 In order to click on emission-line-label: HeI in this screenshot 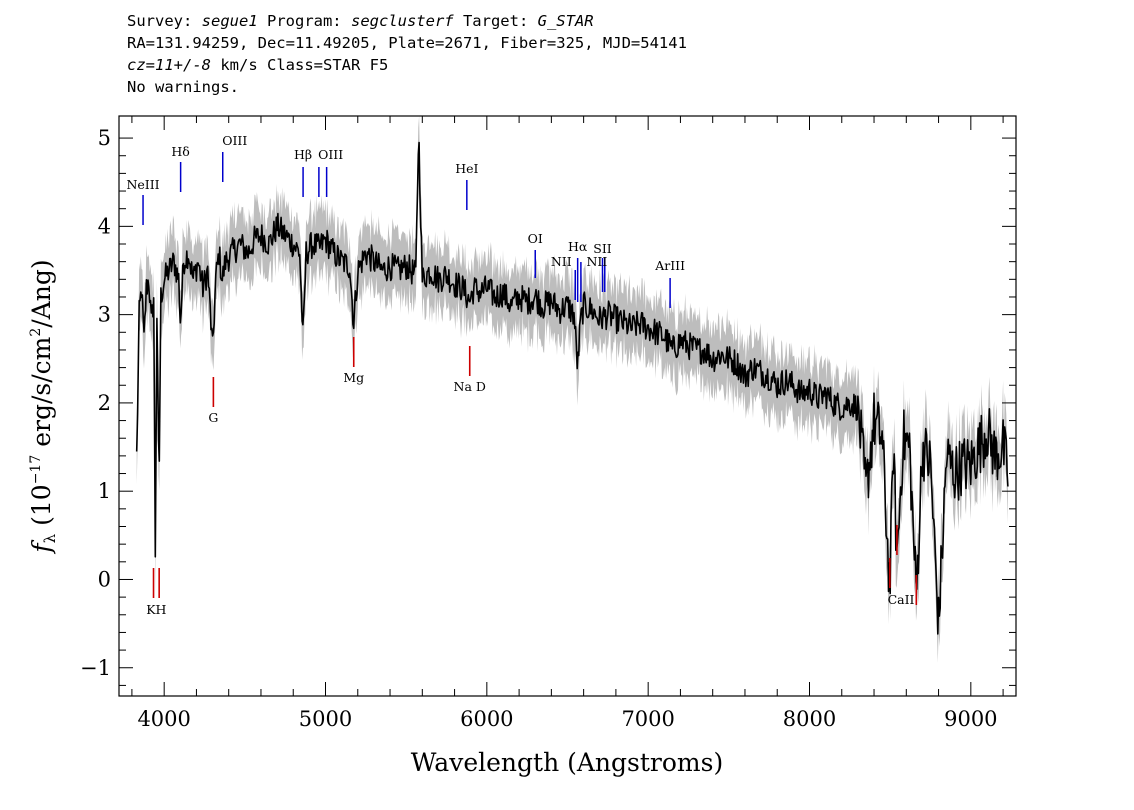, I will do `click(466, 168)`.